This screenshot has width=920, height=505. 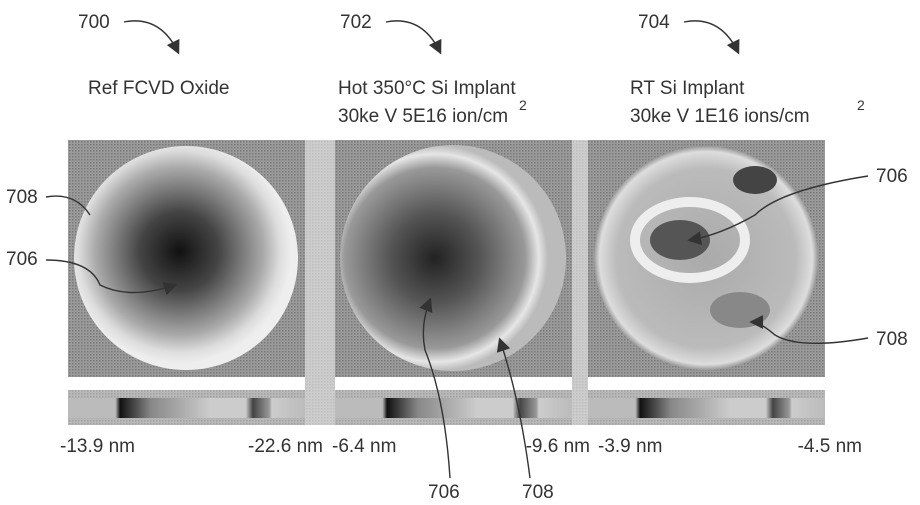 What do you see at coordinates (356, 22) in the screenshot?
I see `ref-number: 702` at bounding box center [356, 22].